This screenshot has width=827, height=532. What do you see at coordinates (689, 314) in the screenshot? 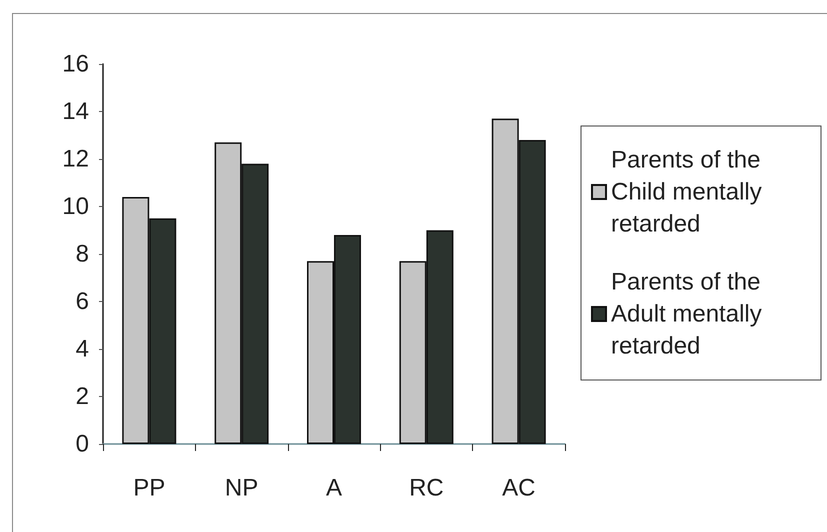
I see `legend-label: Parents of the Adult mentally retarded` at bounding box center [689, 314].